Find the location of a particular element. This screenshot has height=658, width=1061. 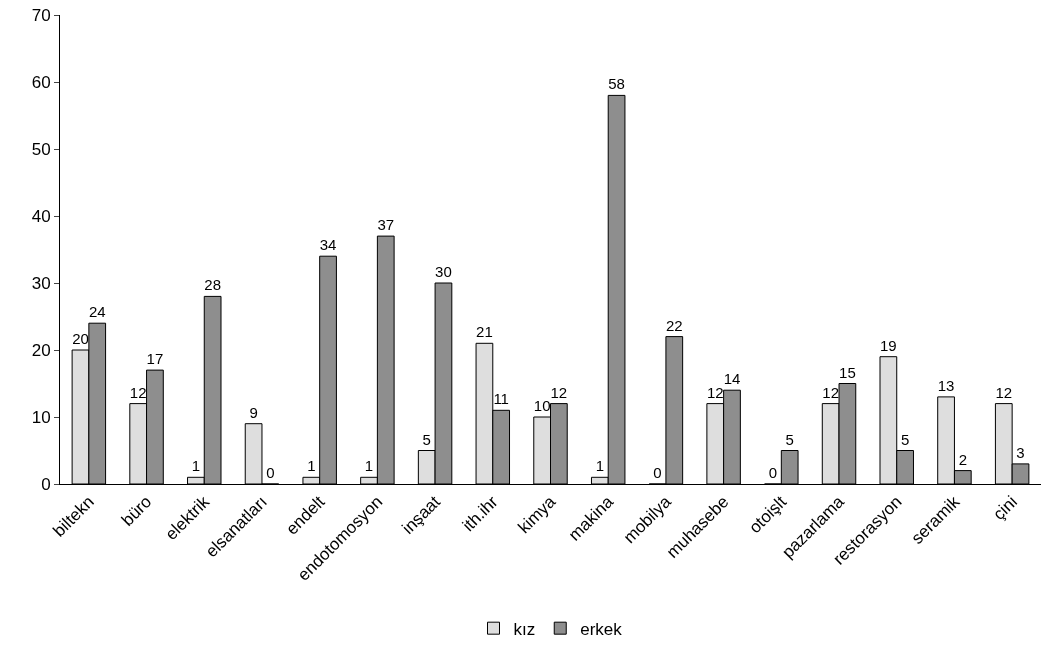

data-label: 14 is located at coordinates (732, 379).